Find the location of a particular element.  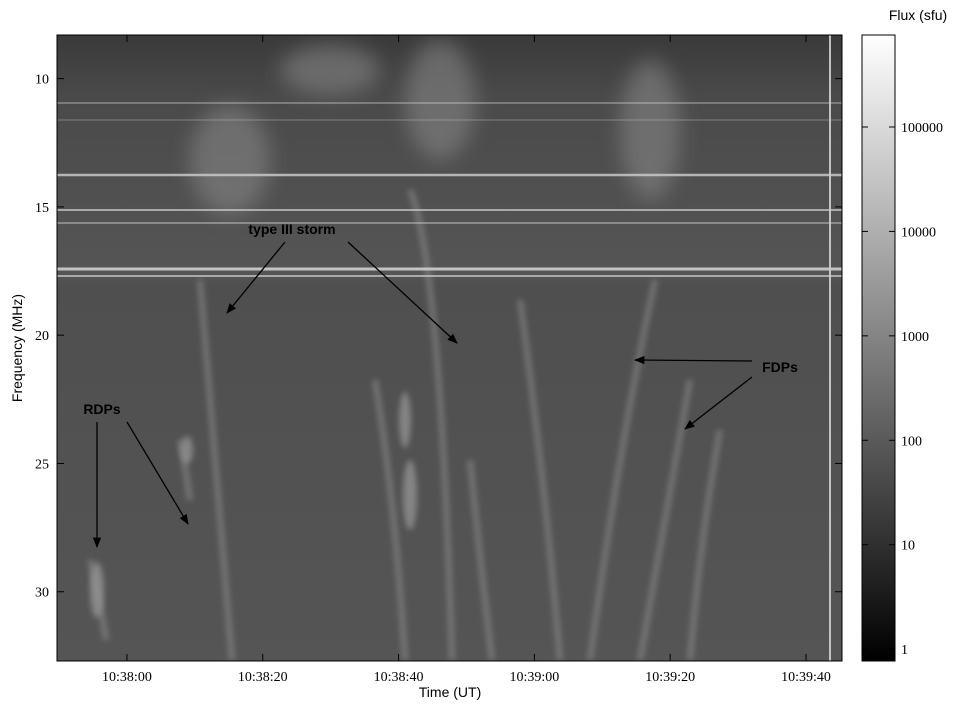

y-axis-label: Frequency (MHz) is located at coordinates (17, 348).